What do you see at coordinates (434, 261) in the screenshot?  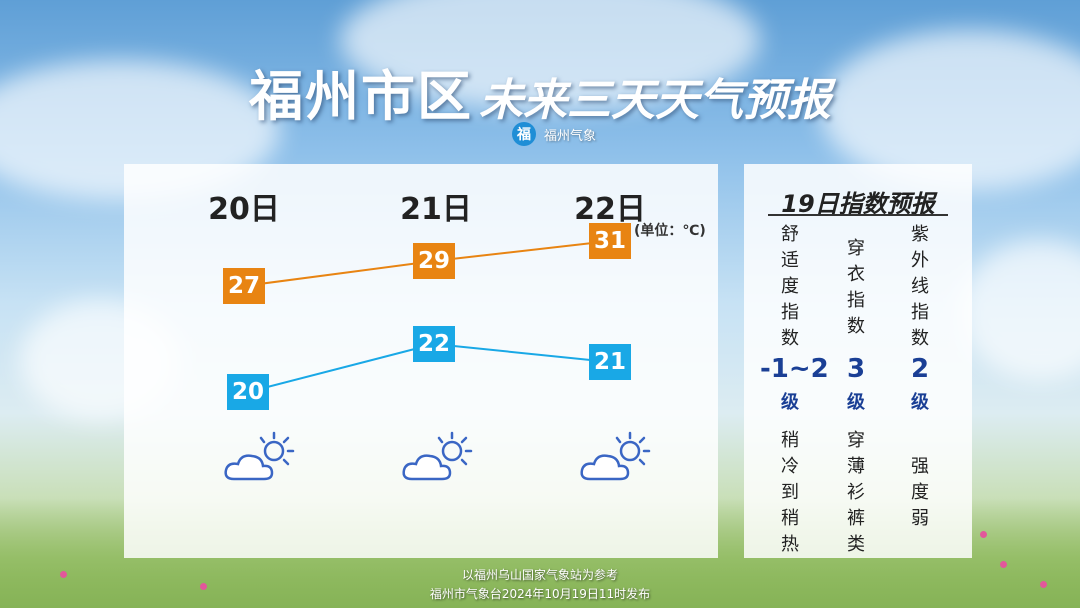 I see `high-temp-box: 29` at bounding box center [434, 261].